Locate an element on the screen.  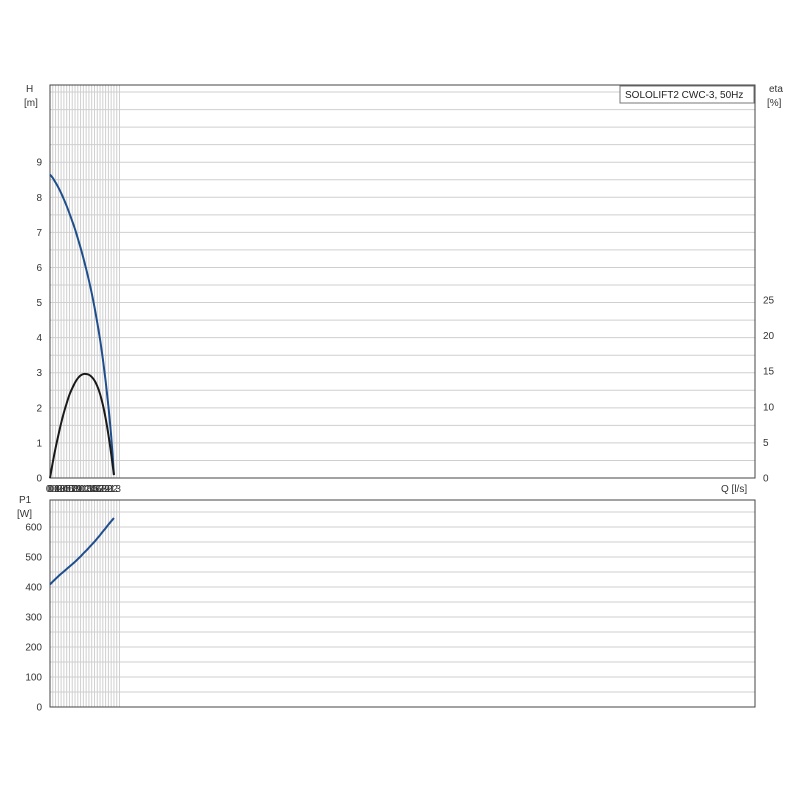
p1-tick-label: 100 is located at coordinates (33, 678).